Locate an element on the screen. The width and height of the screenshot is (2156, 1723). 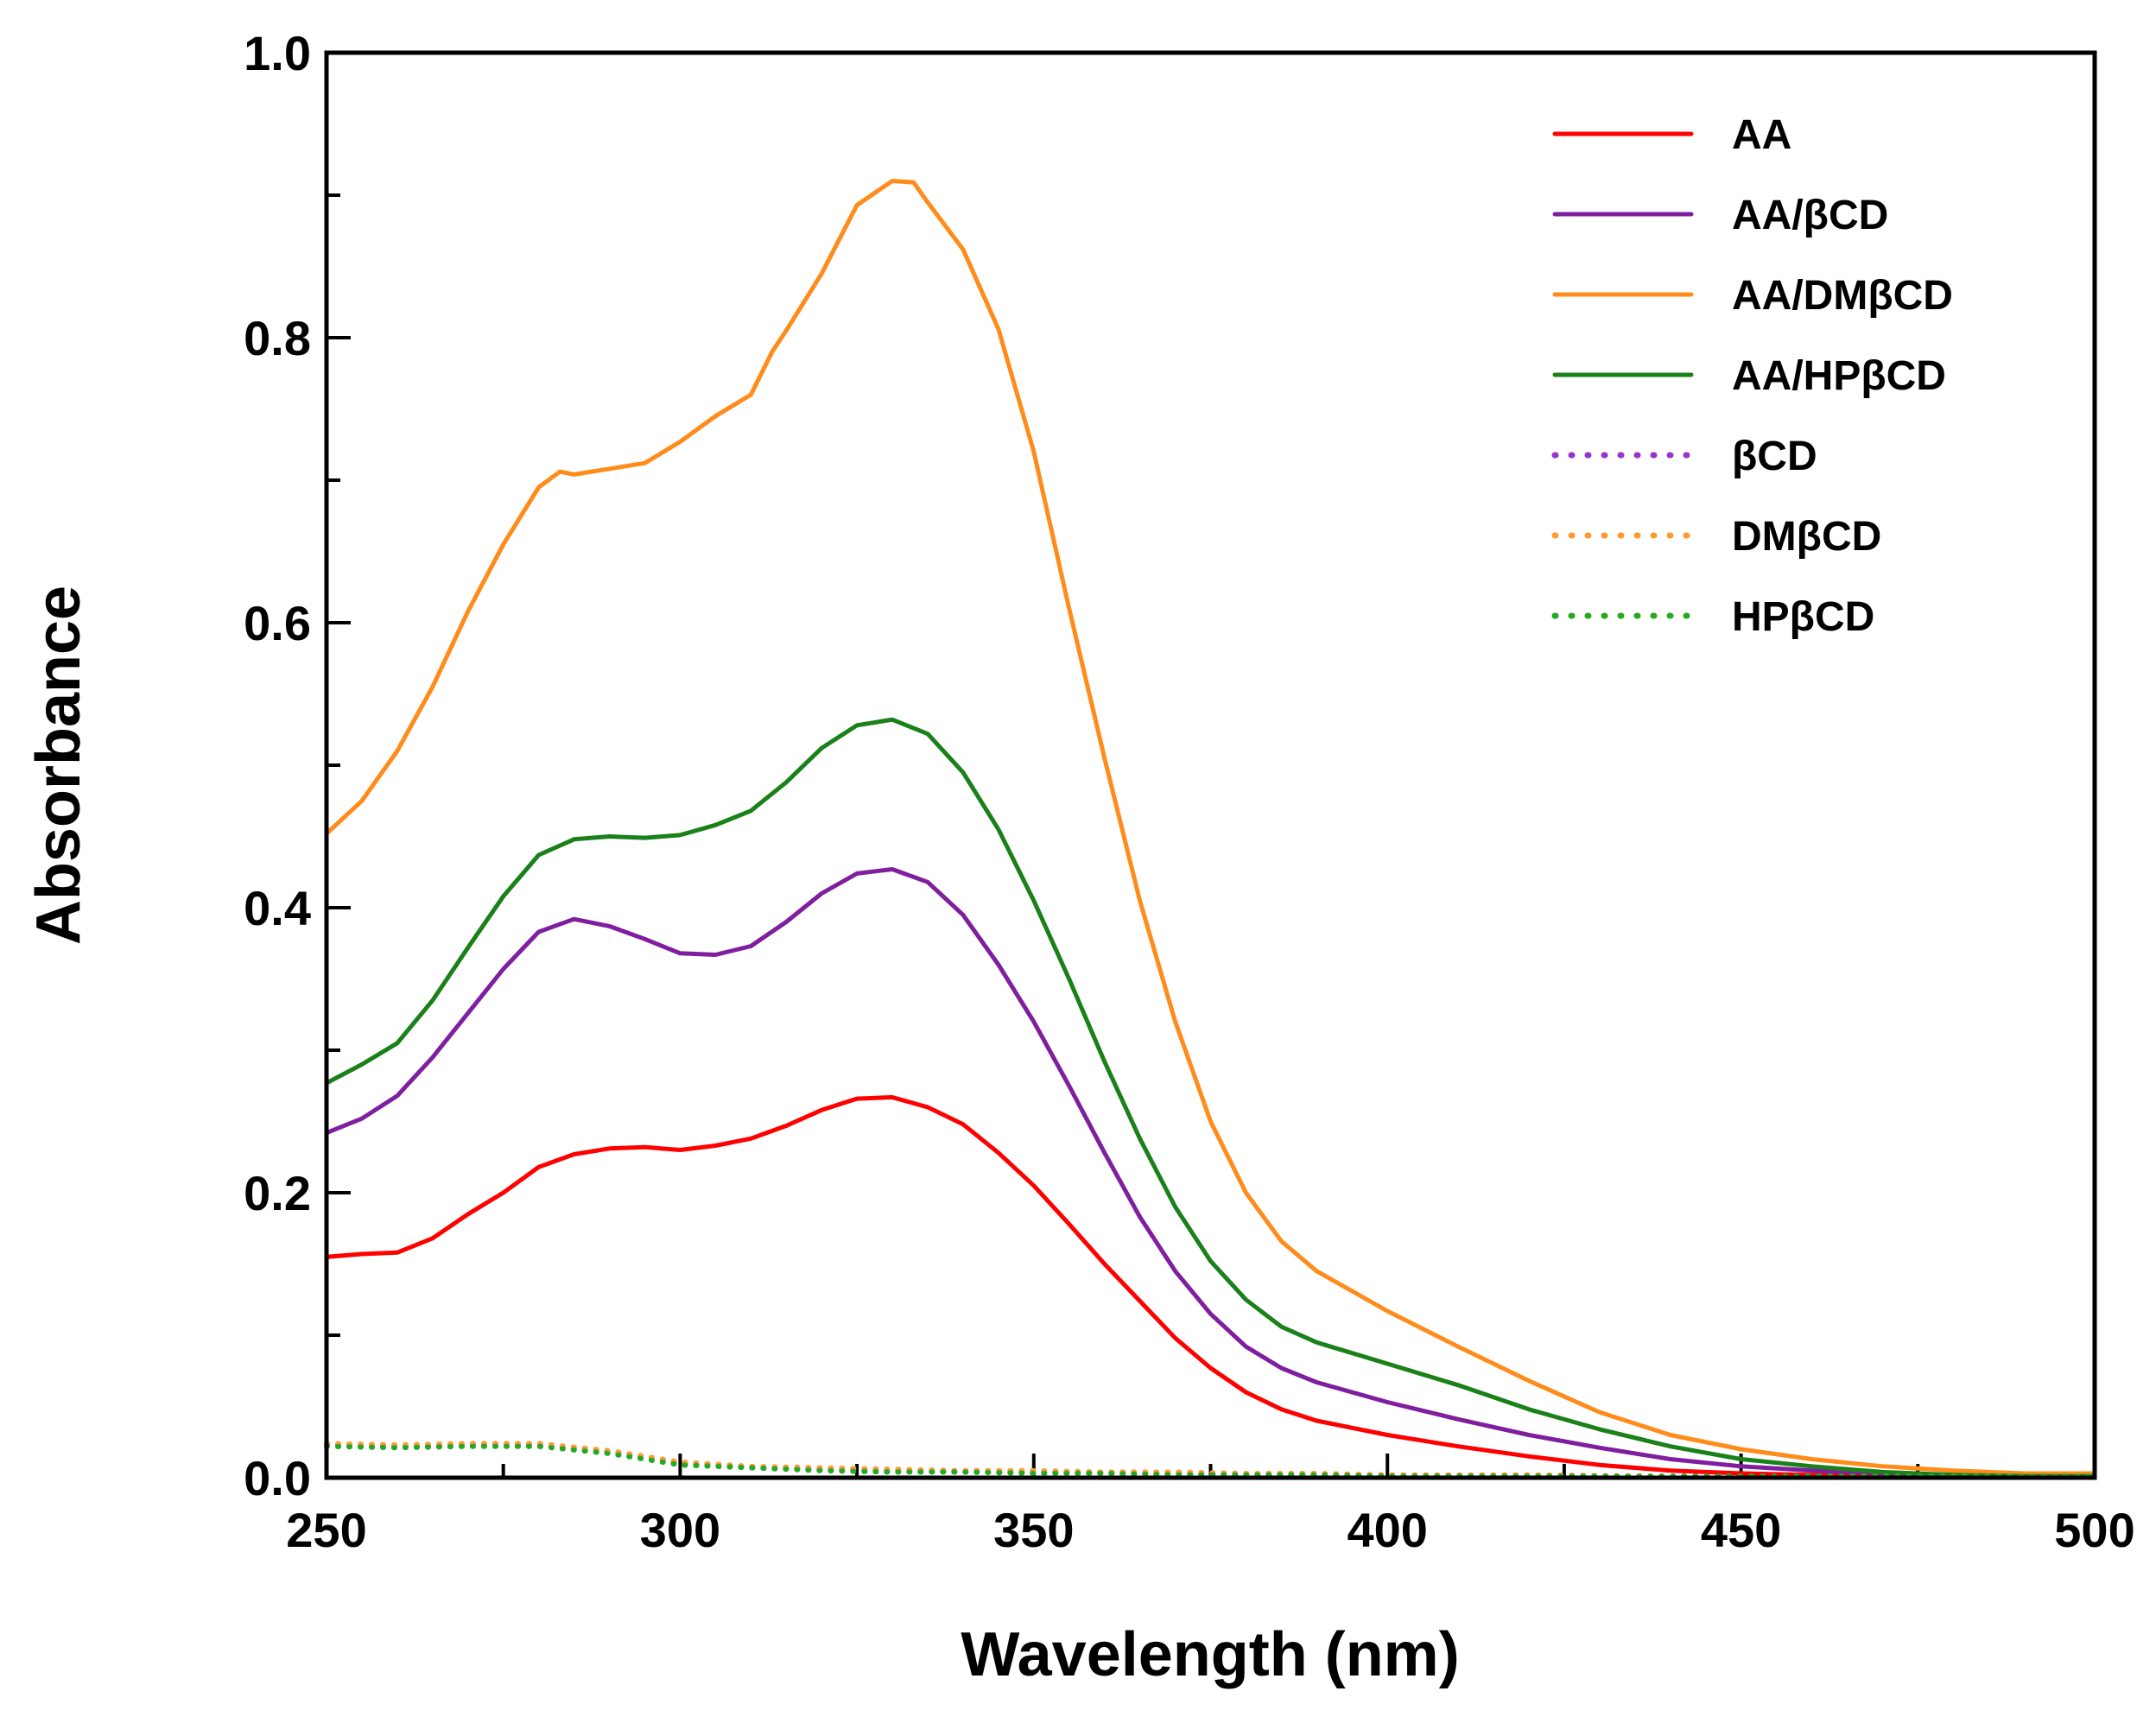
x-tick-label: 450 is located at coordinates (1741, 1530).